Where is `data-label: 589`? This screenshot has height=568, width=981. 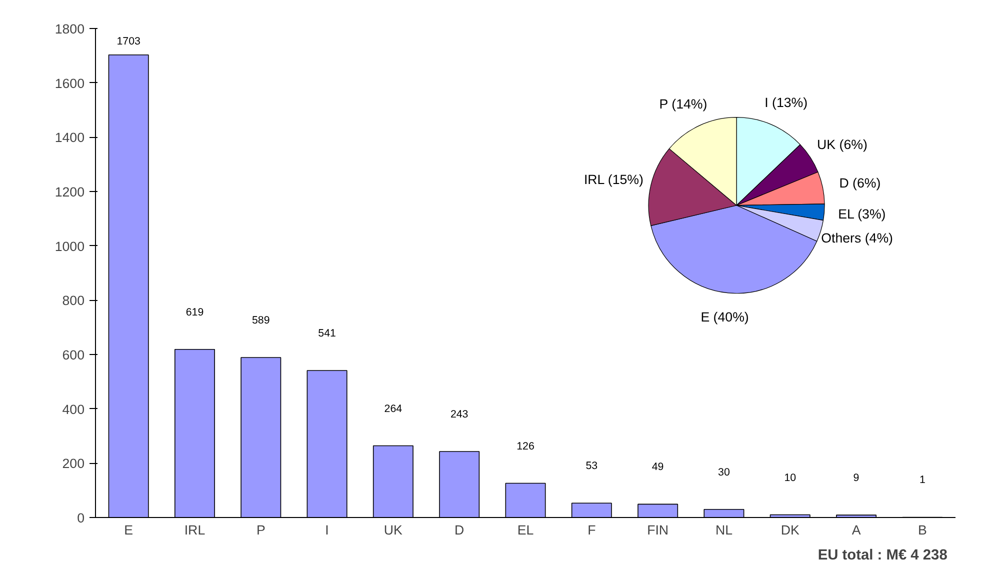
data-label: 589 is located at coordinates (261, 320).